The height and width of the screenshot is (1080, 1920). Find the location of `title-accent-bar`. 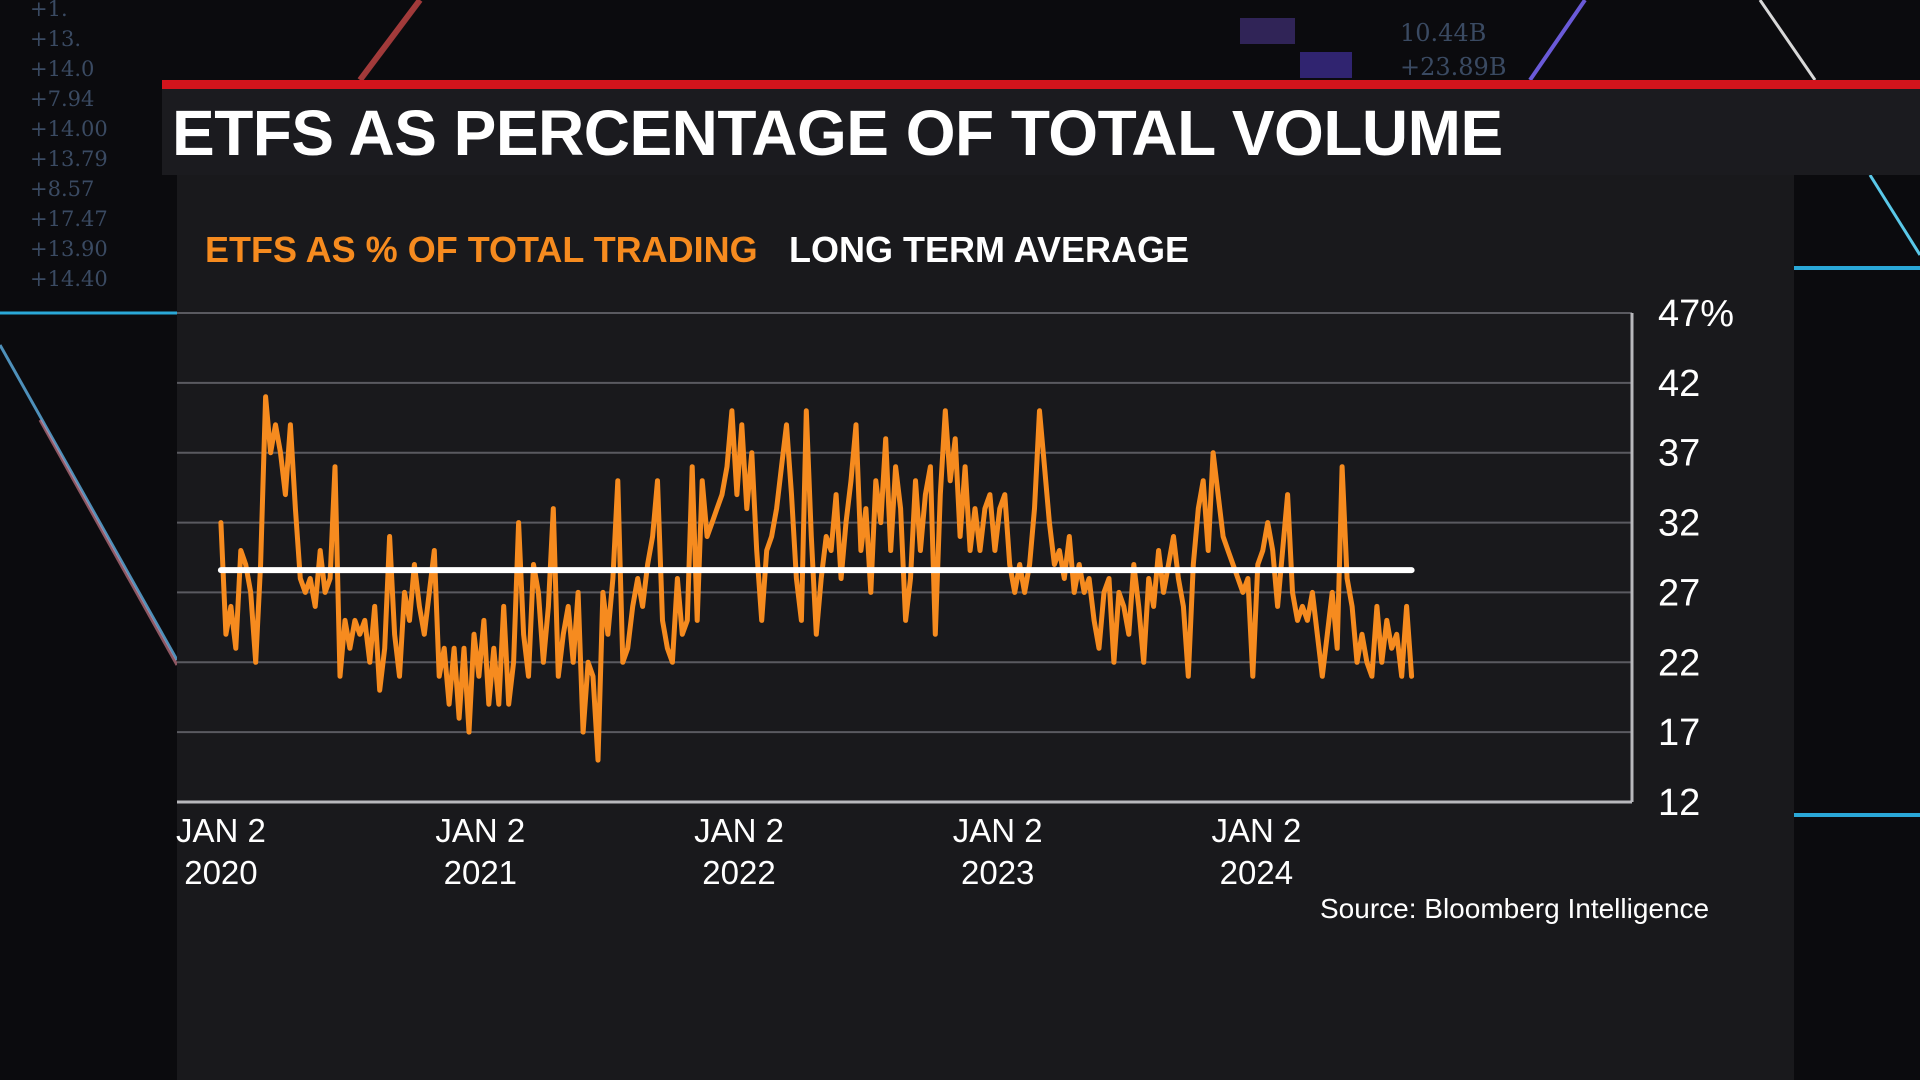

title-accent-bar is located at coordinates (1041, 84).